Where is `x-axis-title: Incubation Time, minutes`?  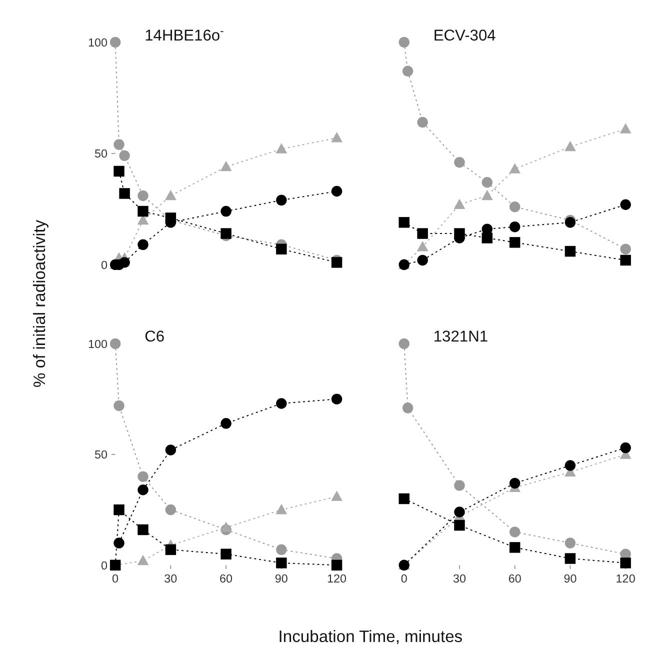
x-axis-title: Incubation Time, minutes is located at coordinates (370, 636).